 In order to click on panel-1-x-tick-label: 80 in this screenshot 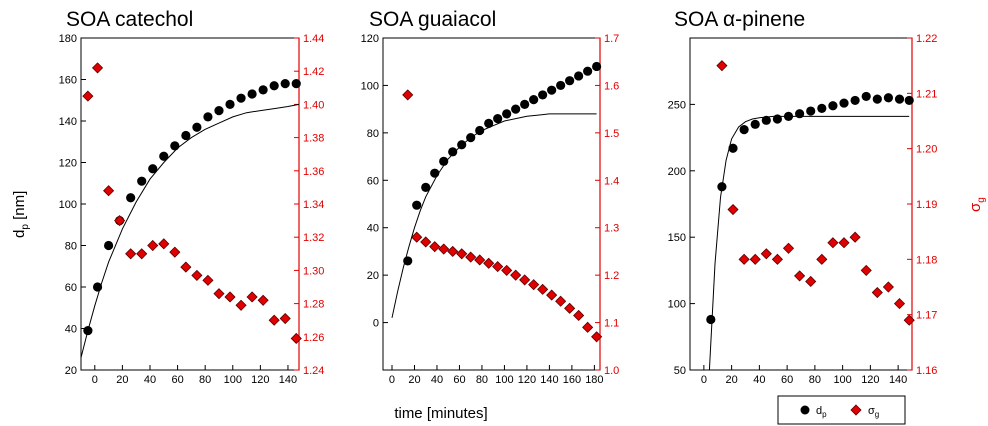, I will do `click(205, 380)`.